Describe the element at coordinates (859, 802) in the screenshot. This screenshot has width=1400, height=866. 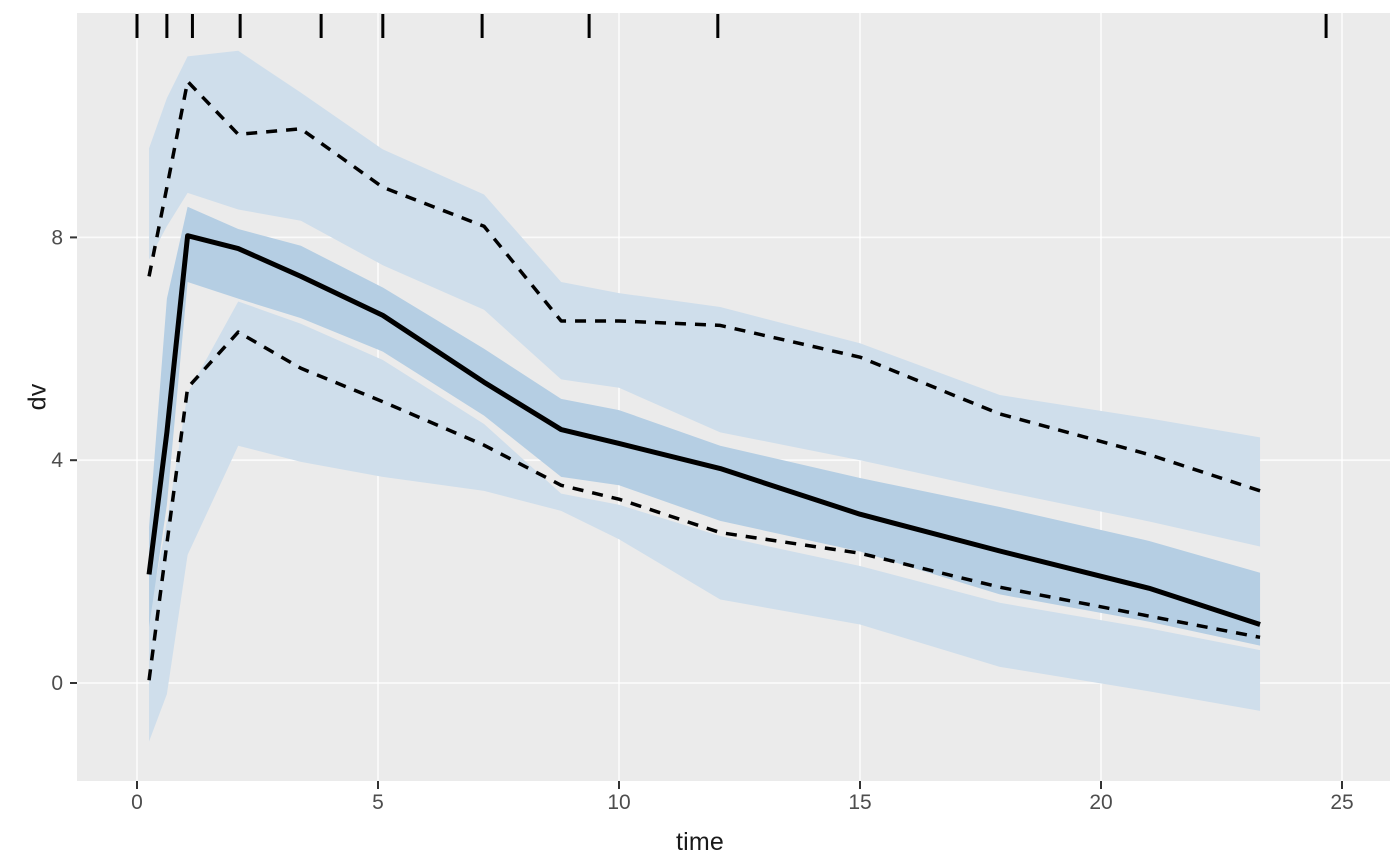
I see `x-tick-label: 15` at that location.